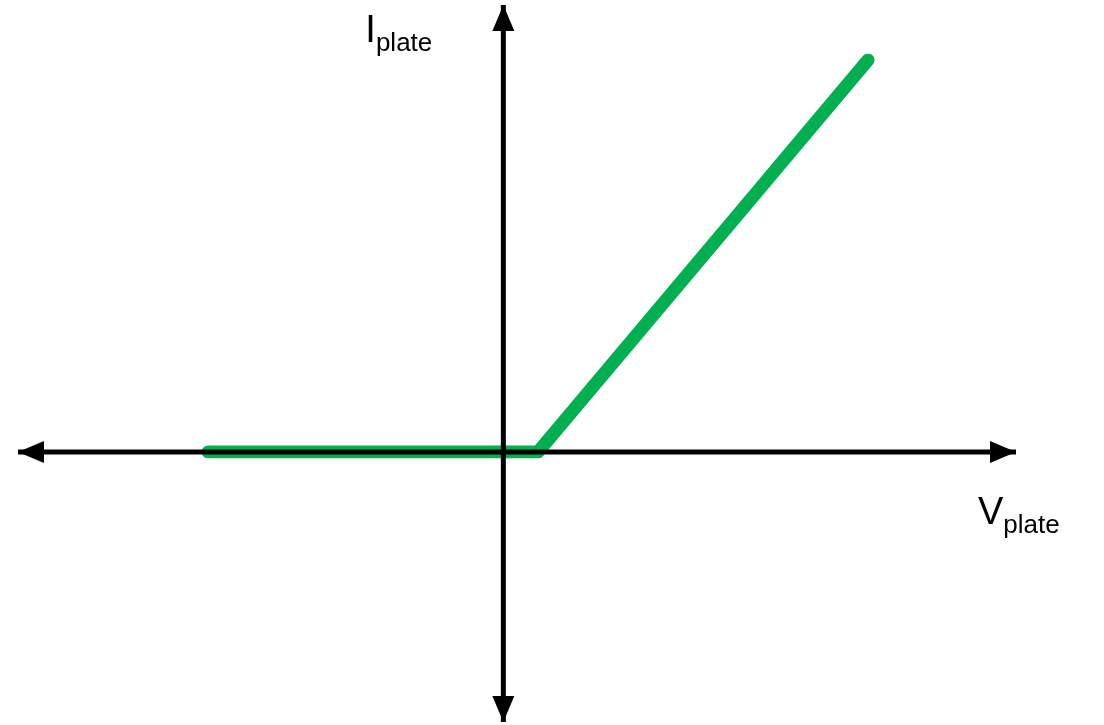 The width and height of the screenshot is (1104, 725). What do you see at coordinates (399, 33) in the screenshot?
I see `y-axis-title: I$_{plate}$` at bounding box center [399, 33].